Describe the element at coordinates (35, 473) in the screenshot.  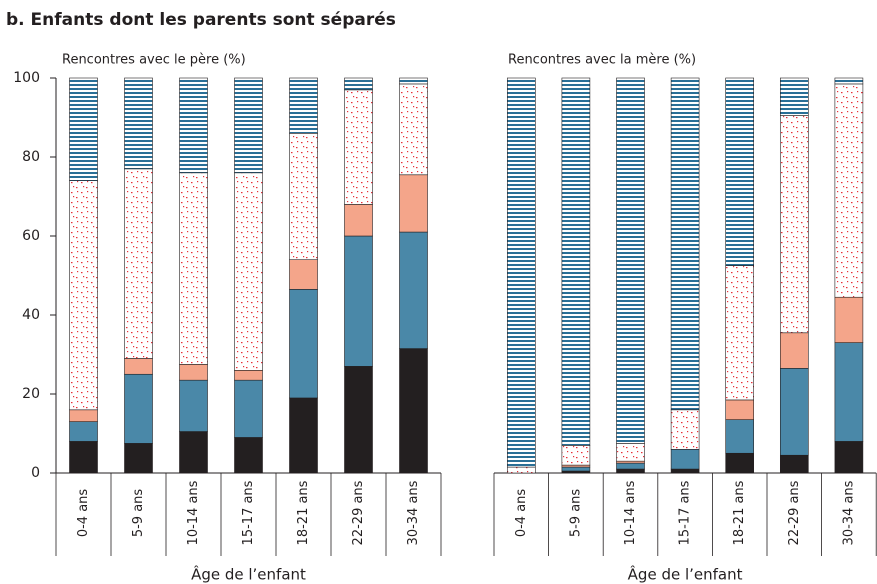
I see `y-tick-label: 0` at that location.